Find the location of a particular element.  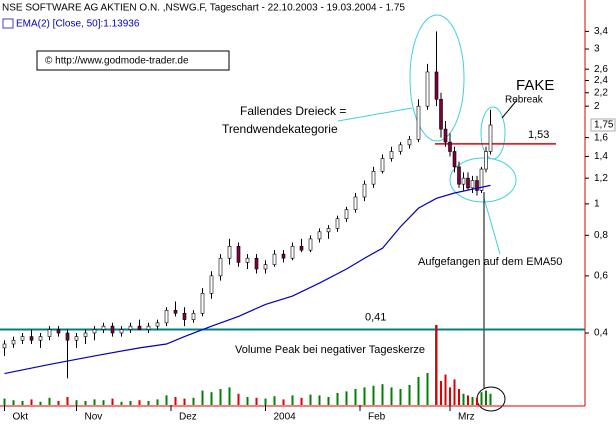

x-tick-label: Mrz is located at coordinates (466, 417).